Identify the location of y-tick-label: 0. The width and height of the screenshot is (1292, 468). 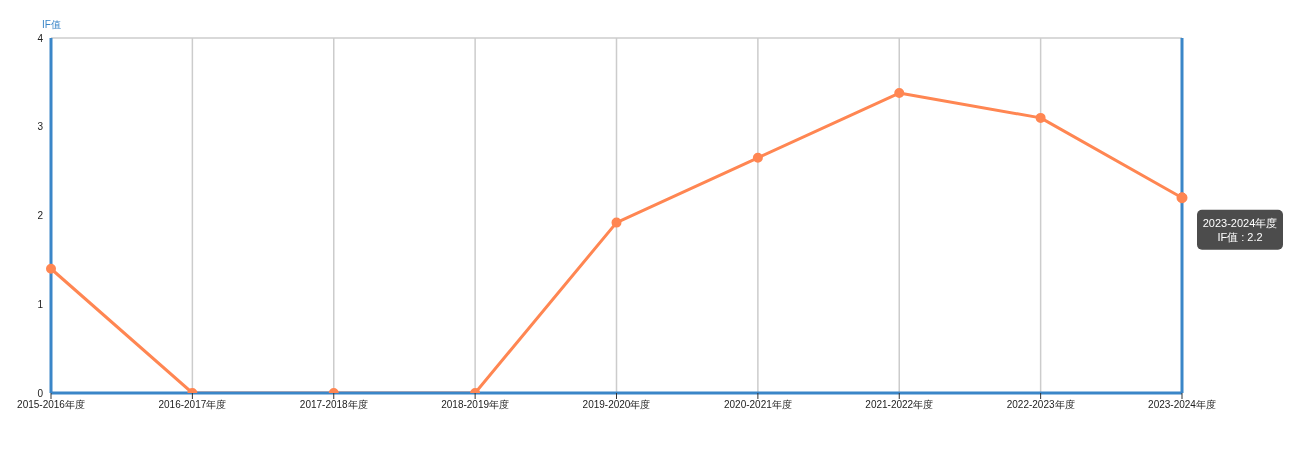
(40, 393).